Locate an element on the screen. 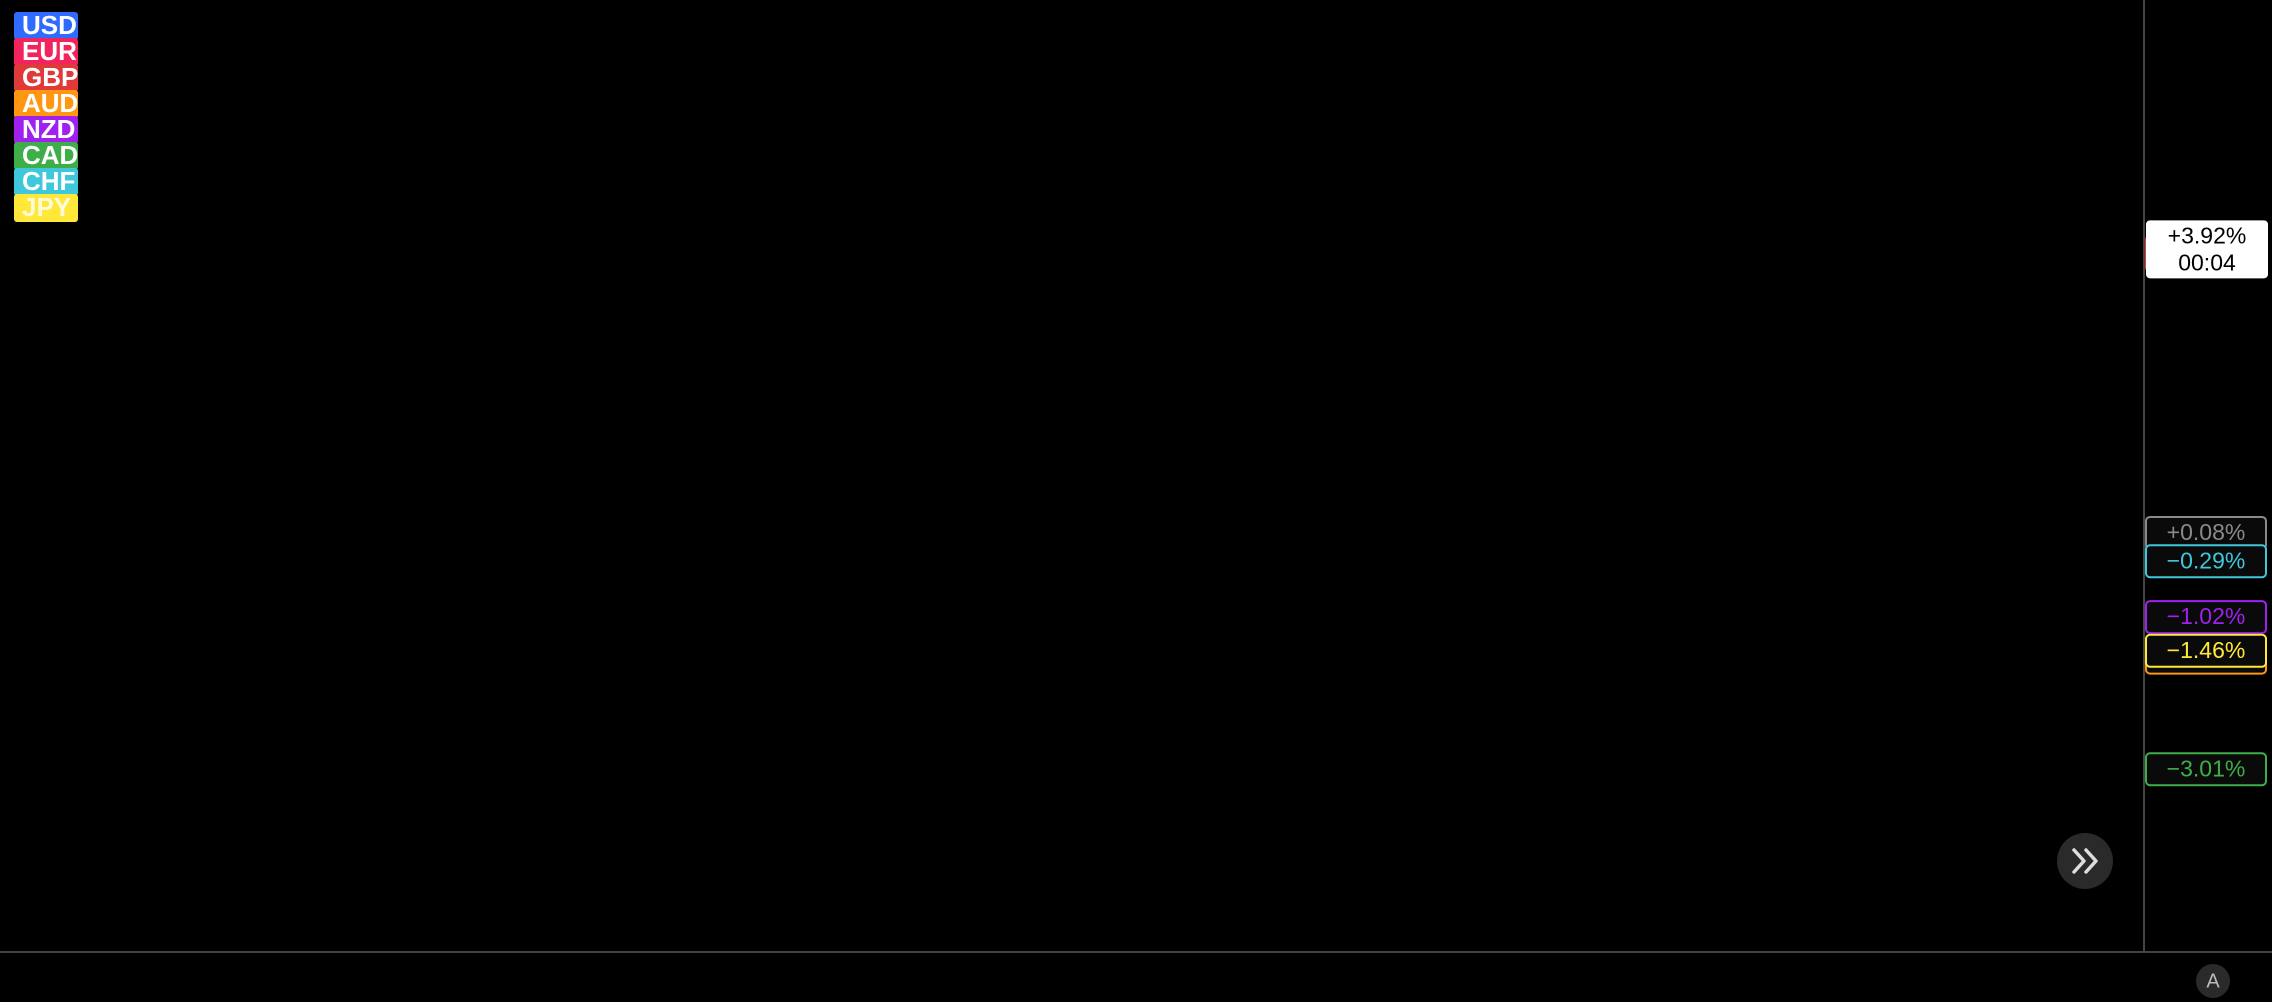  legend-label: CAD is located at coordinates (50, 155).